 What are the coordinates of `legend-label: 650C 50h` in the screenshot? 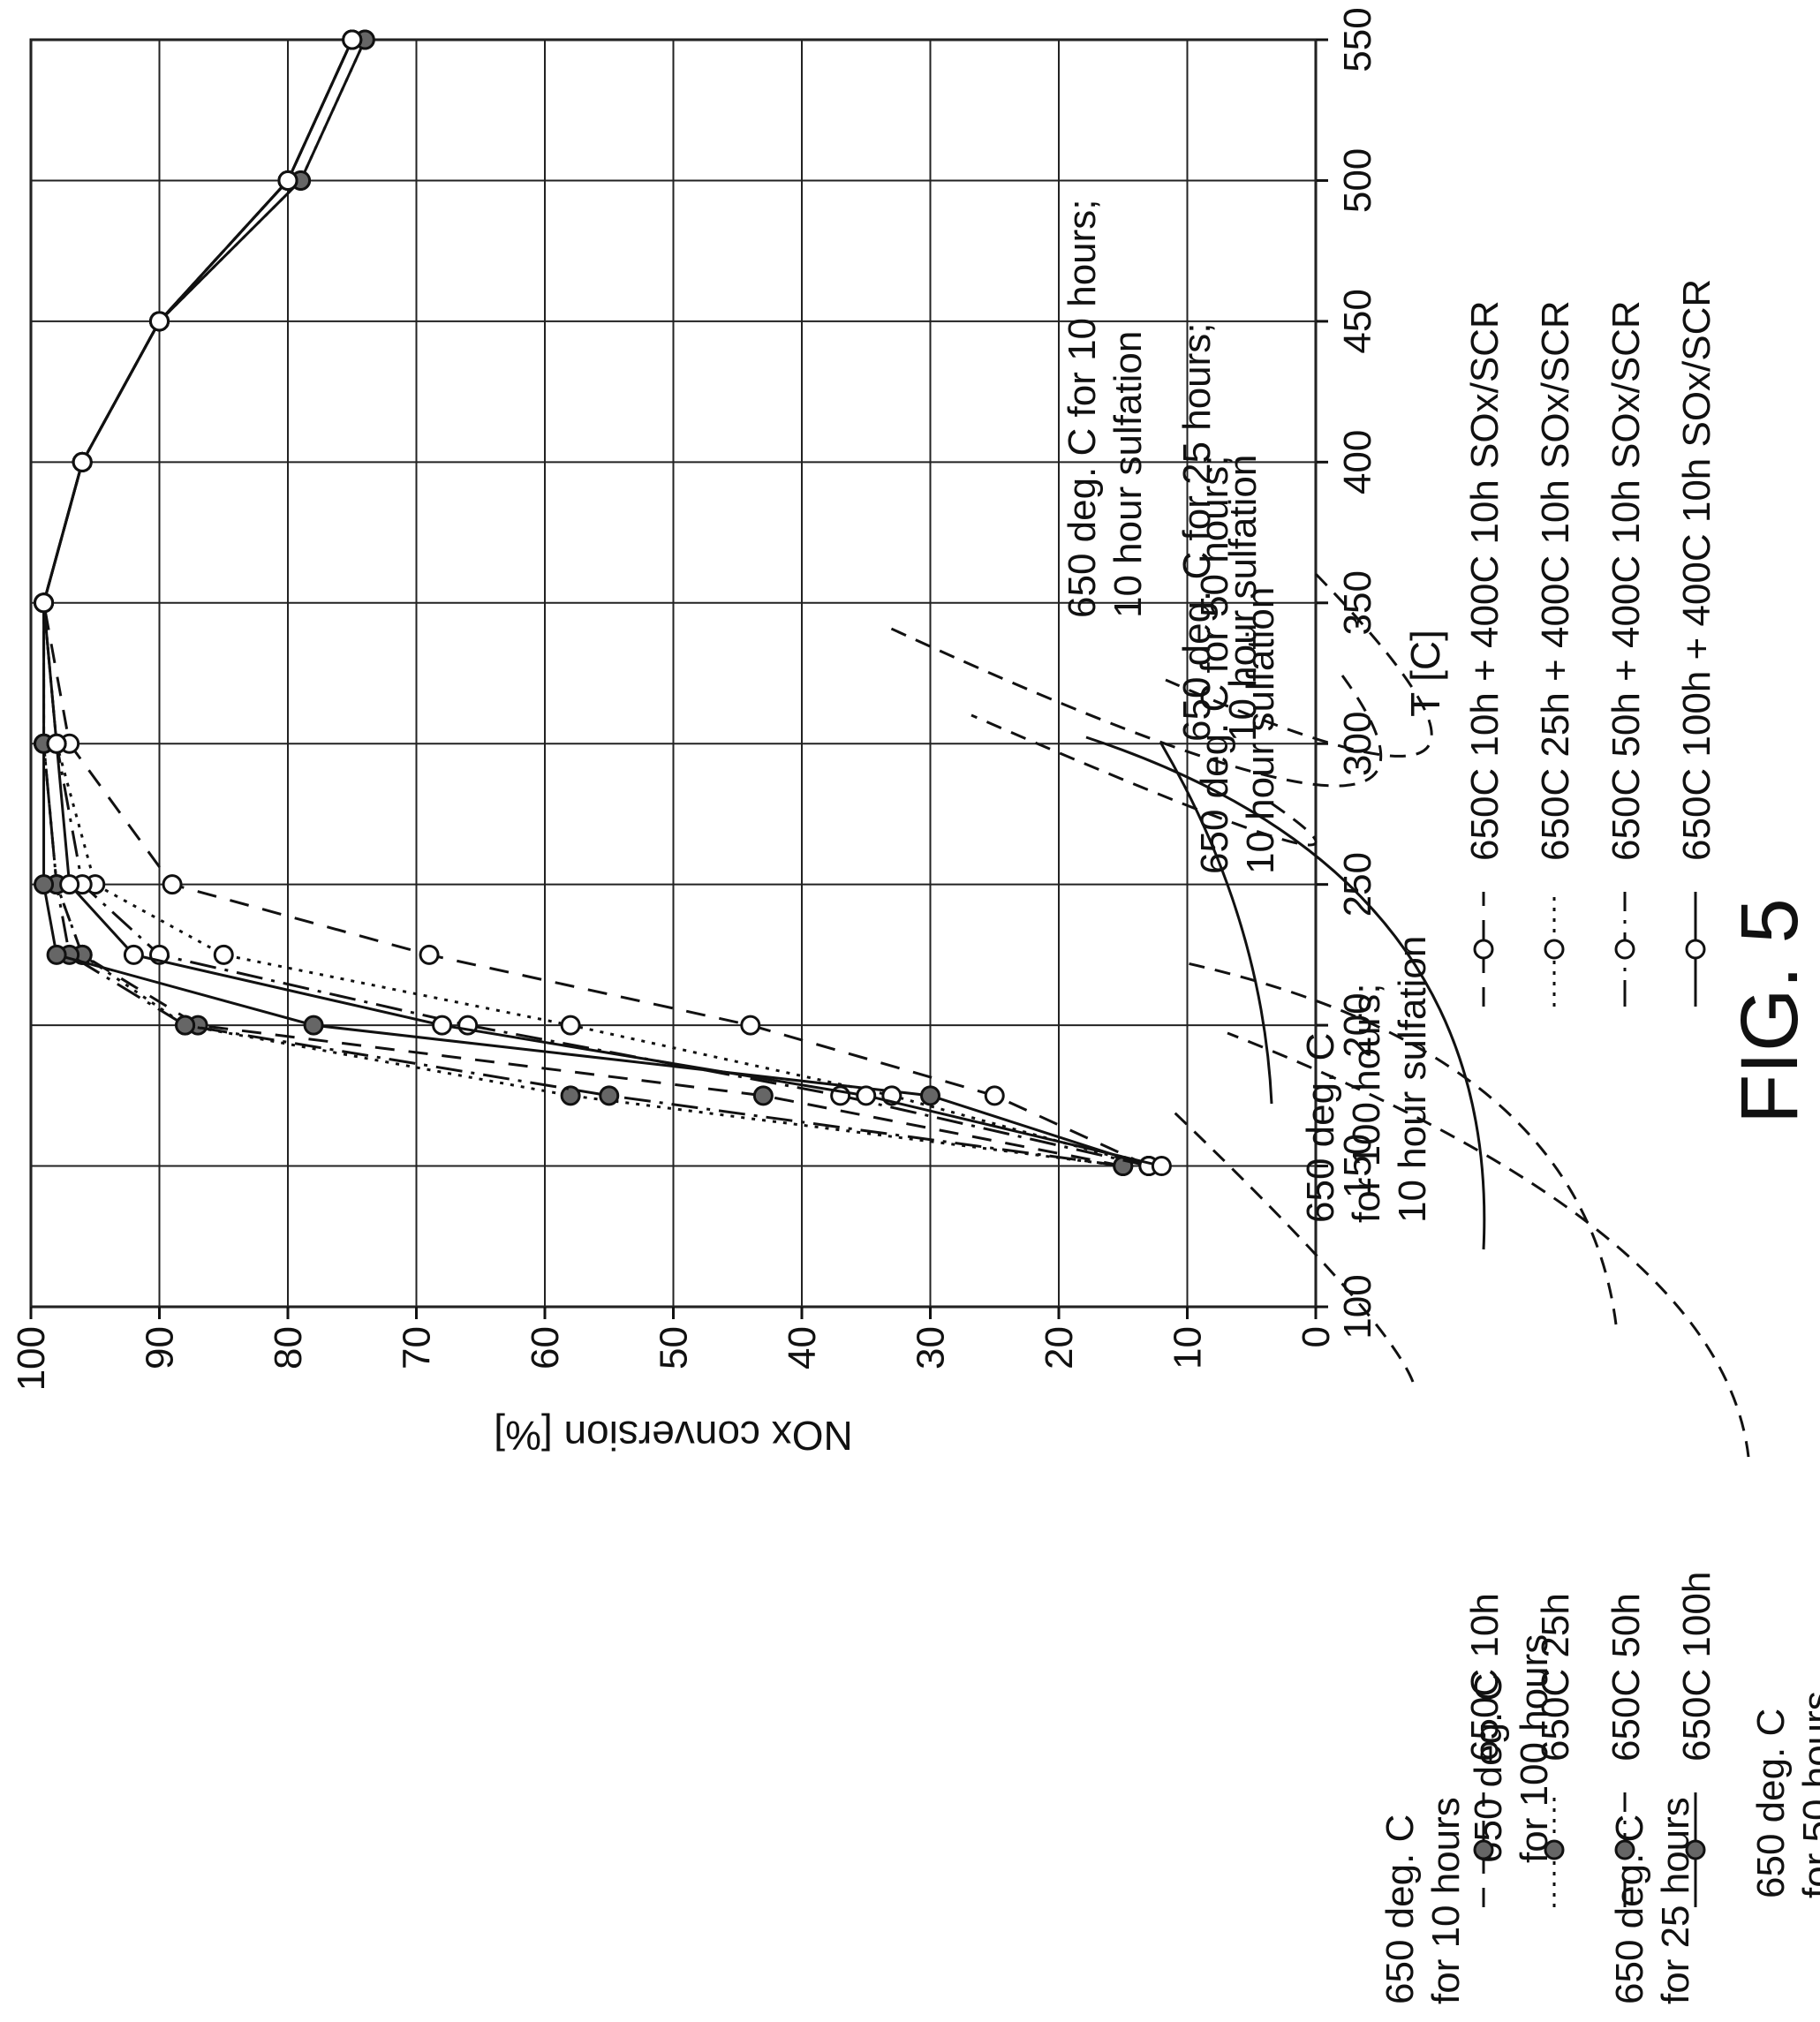 It's located at (1626, 1678).